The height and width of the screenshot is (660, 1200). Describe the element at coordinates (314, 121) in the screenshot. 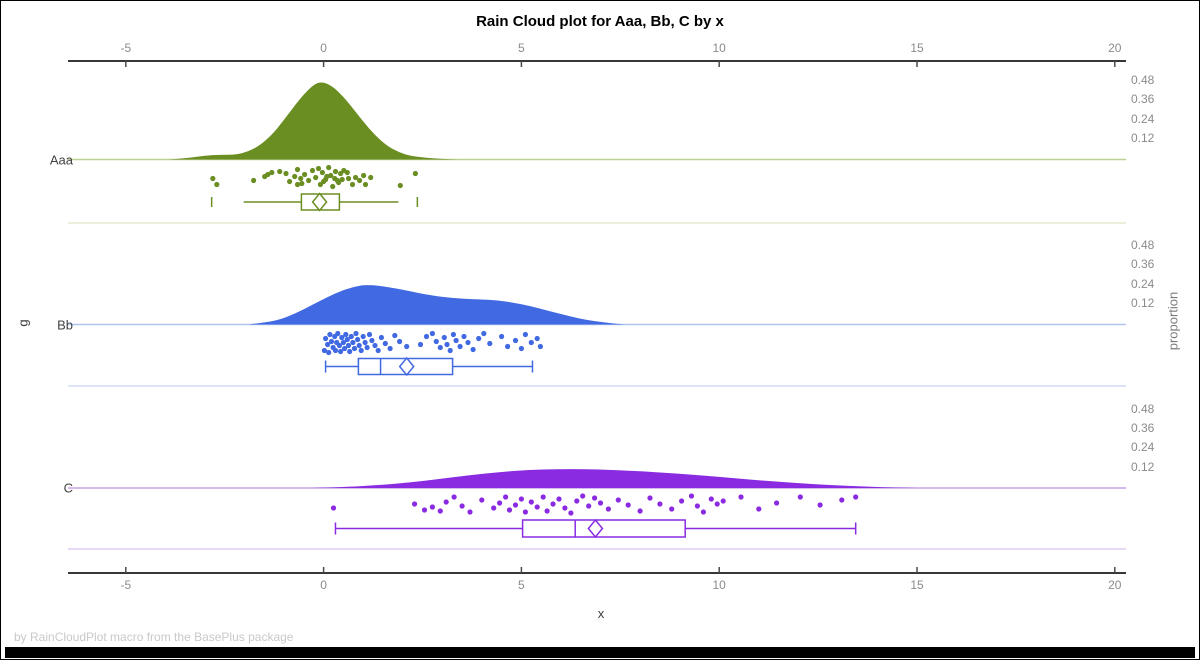

I see `density-cloud-Aaa` at that location.